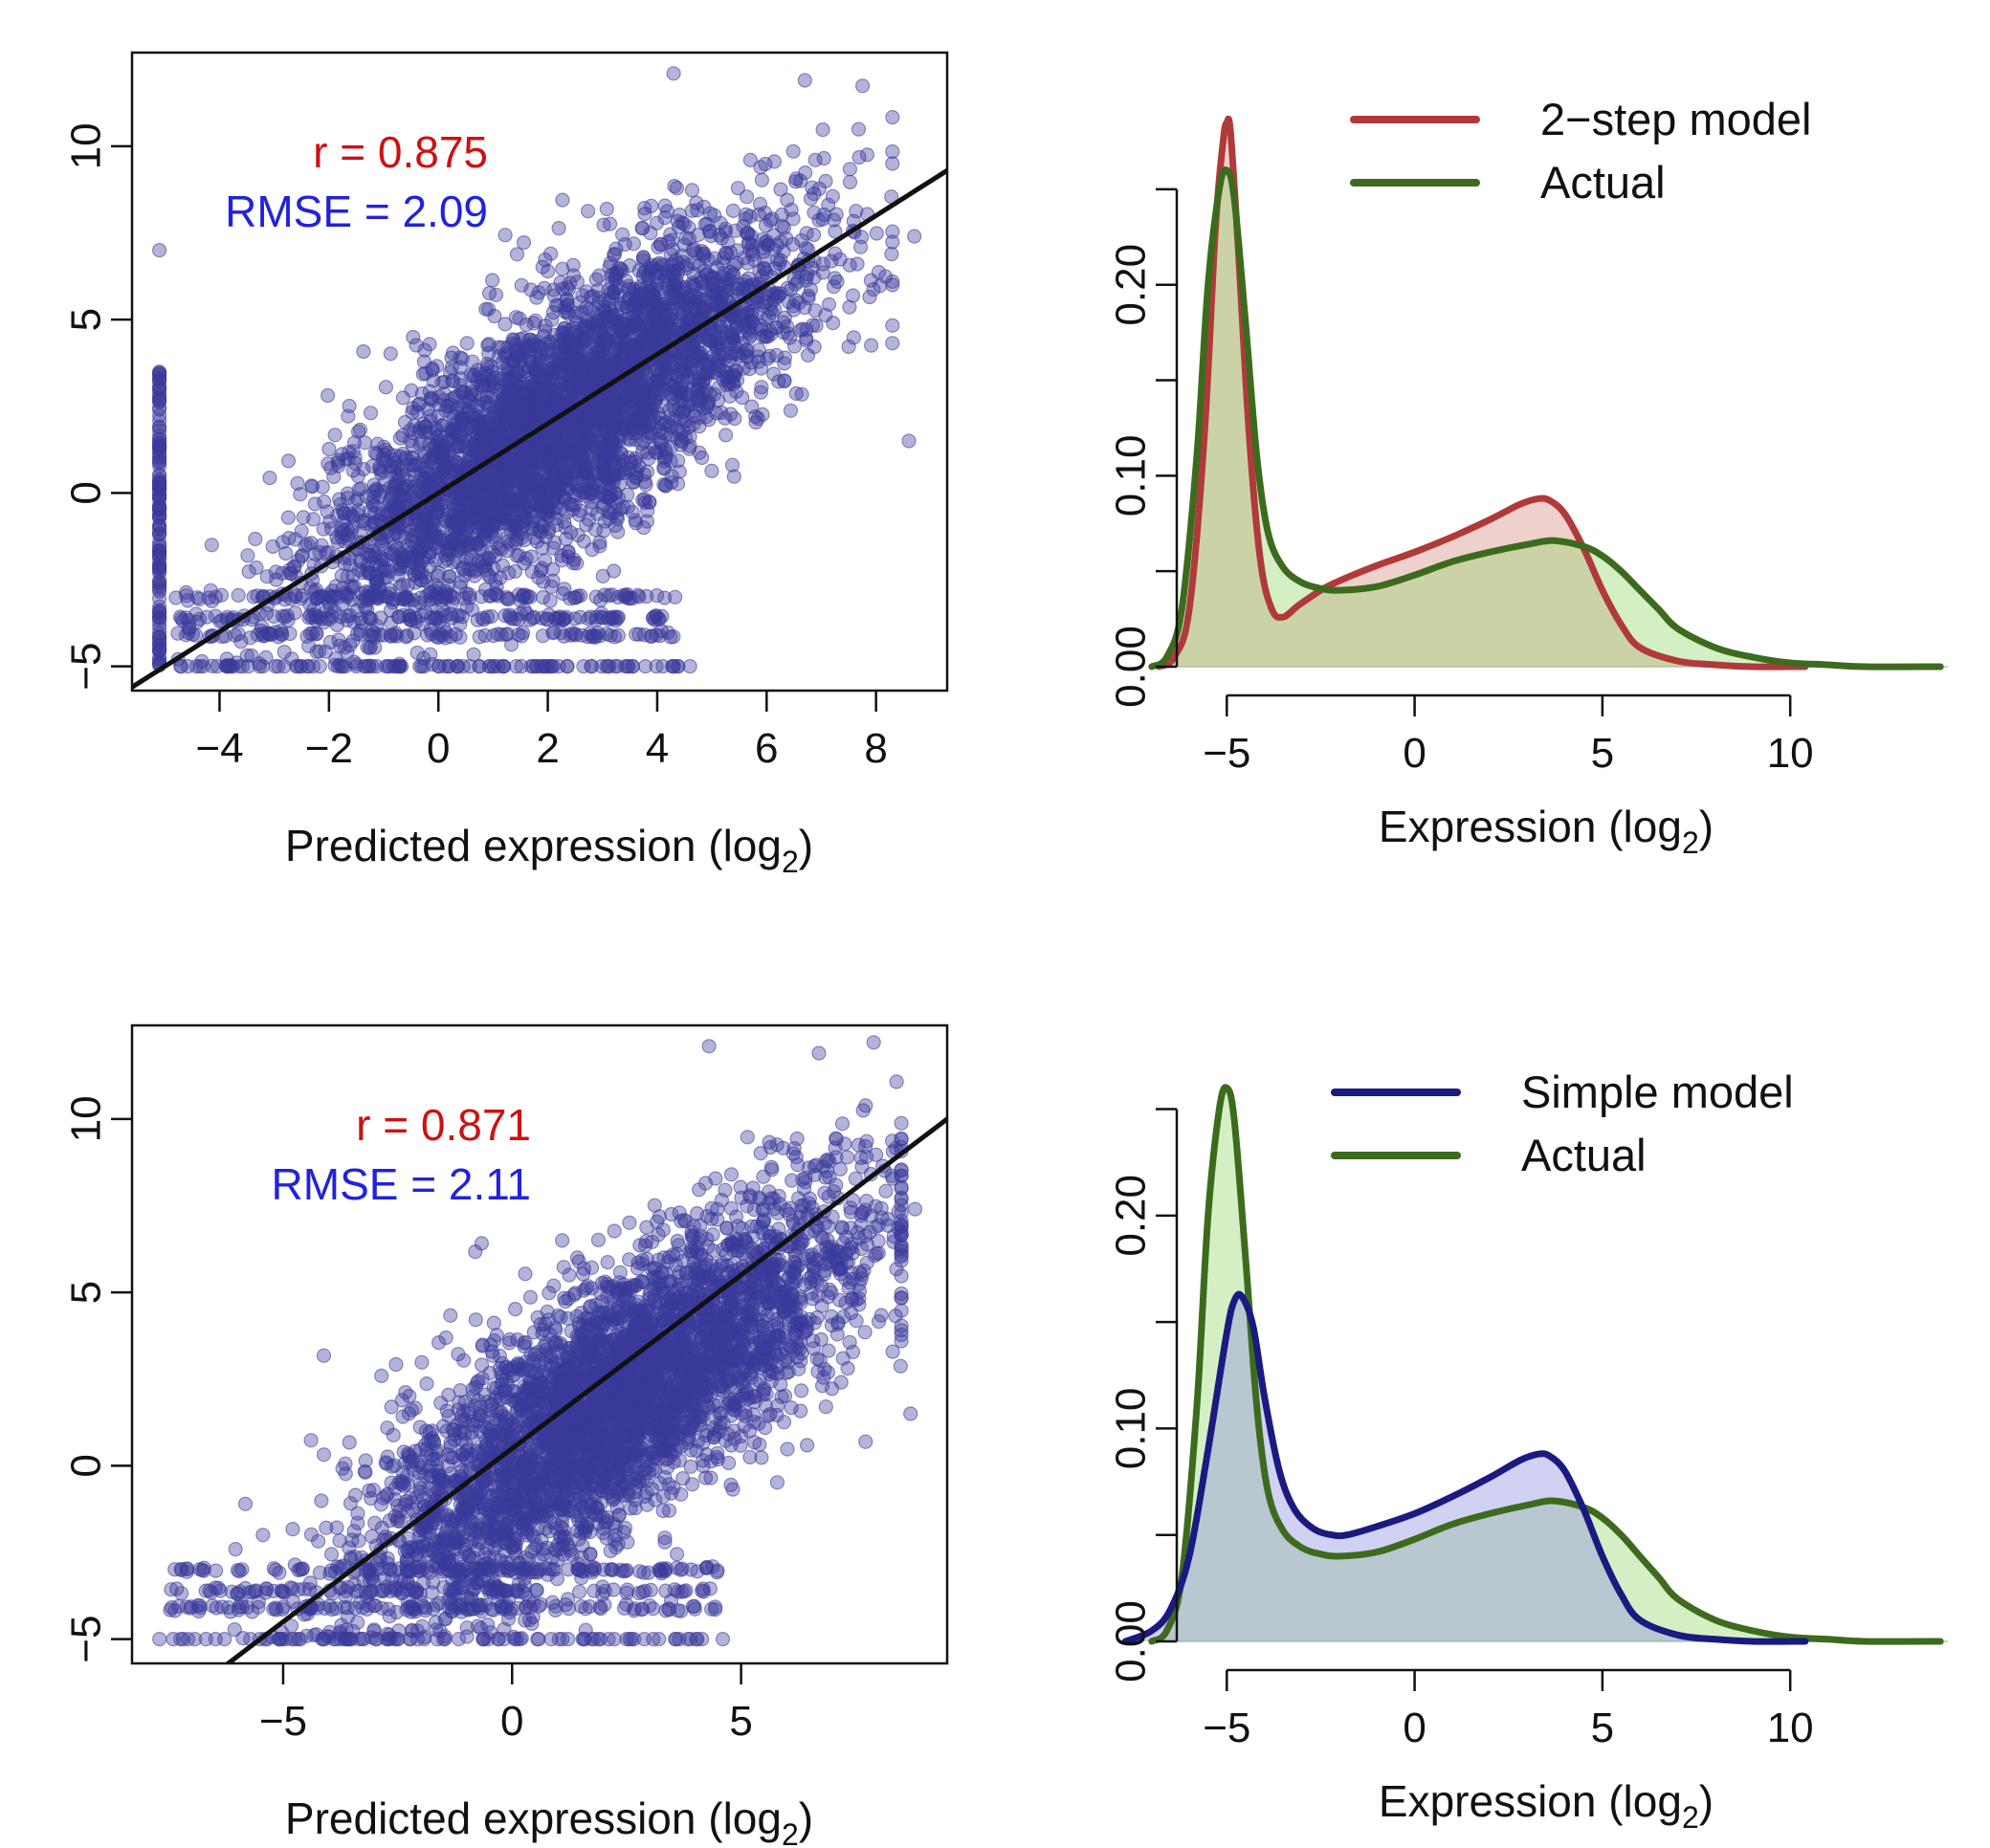 The width and height of the screenshot is (1990, 1848). Describe the element at coordinates (876, 748) in the screenshot. I see `x-tick-label: 8` at that location.